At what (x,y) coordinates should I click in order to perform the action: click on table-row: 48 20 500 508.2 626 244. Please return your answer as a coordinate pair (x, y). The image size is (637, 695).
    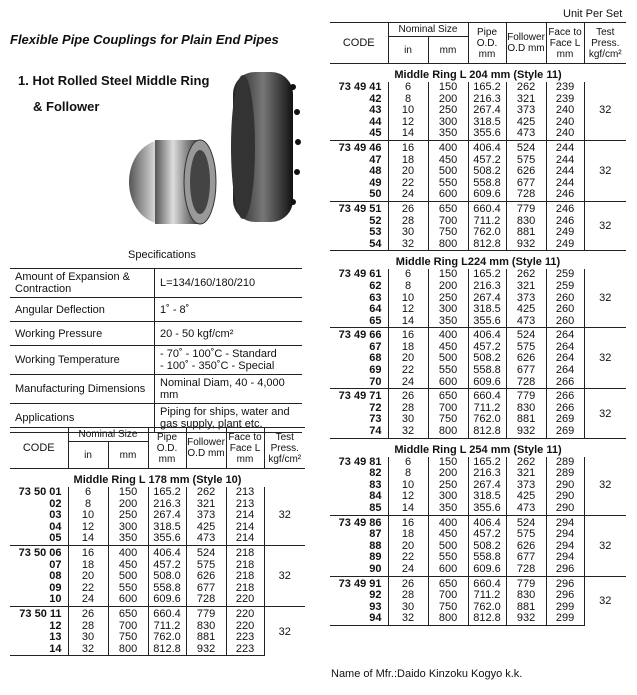
    Looking at the image, I should click on (478, 172).